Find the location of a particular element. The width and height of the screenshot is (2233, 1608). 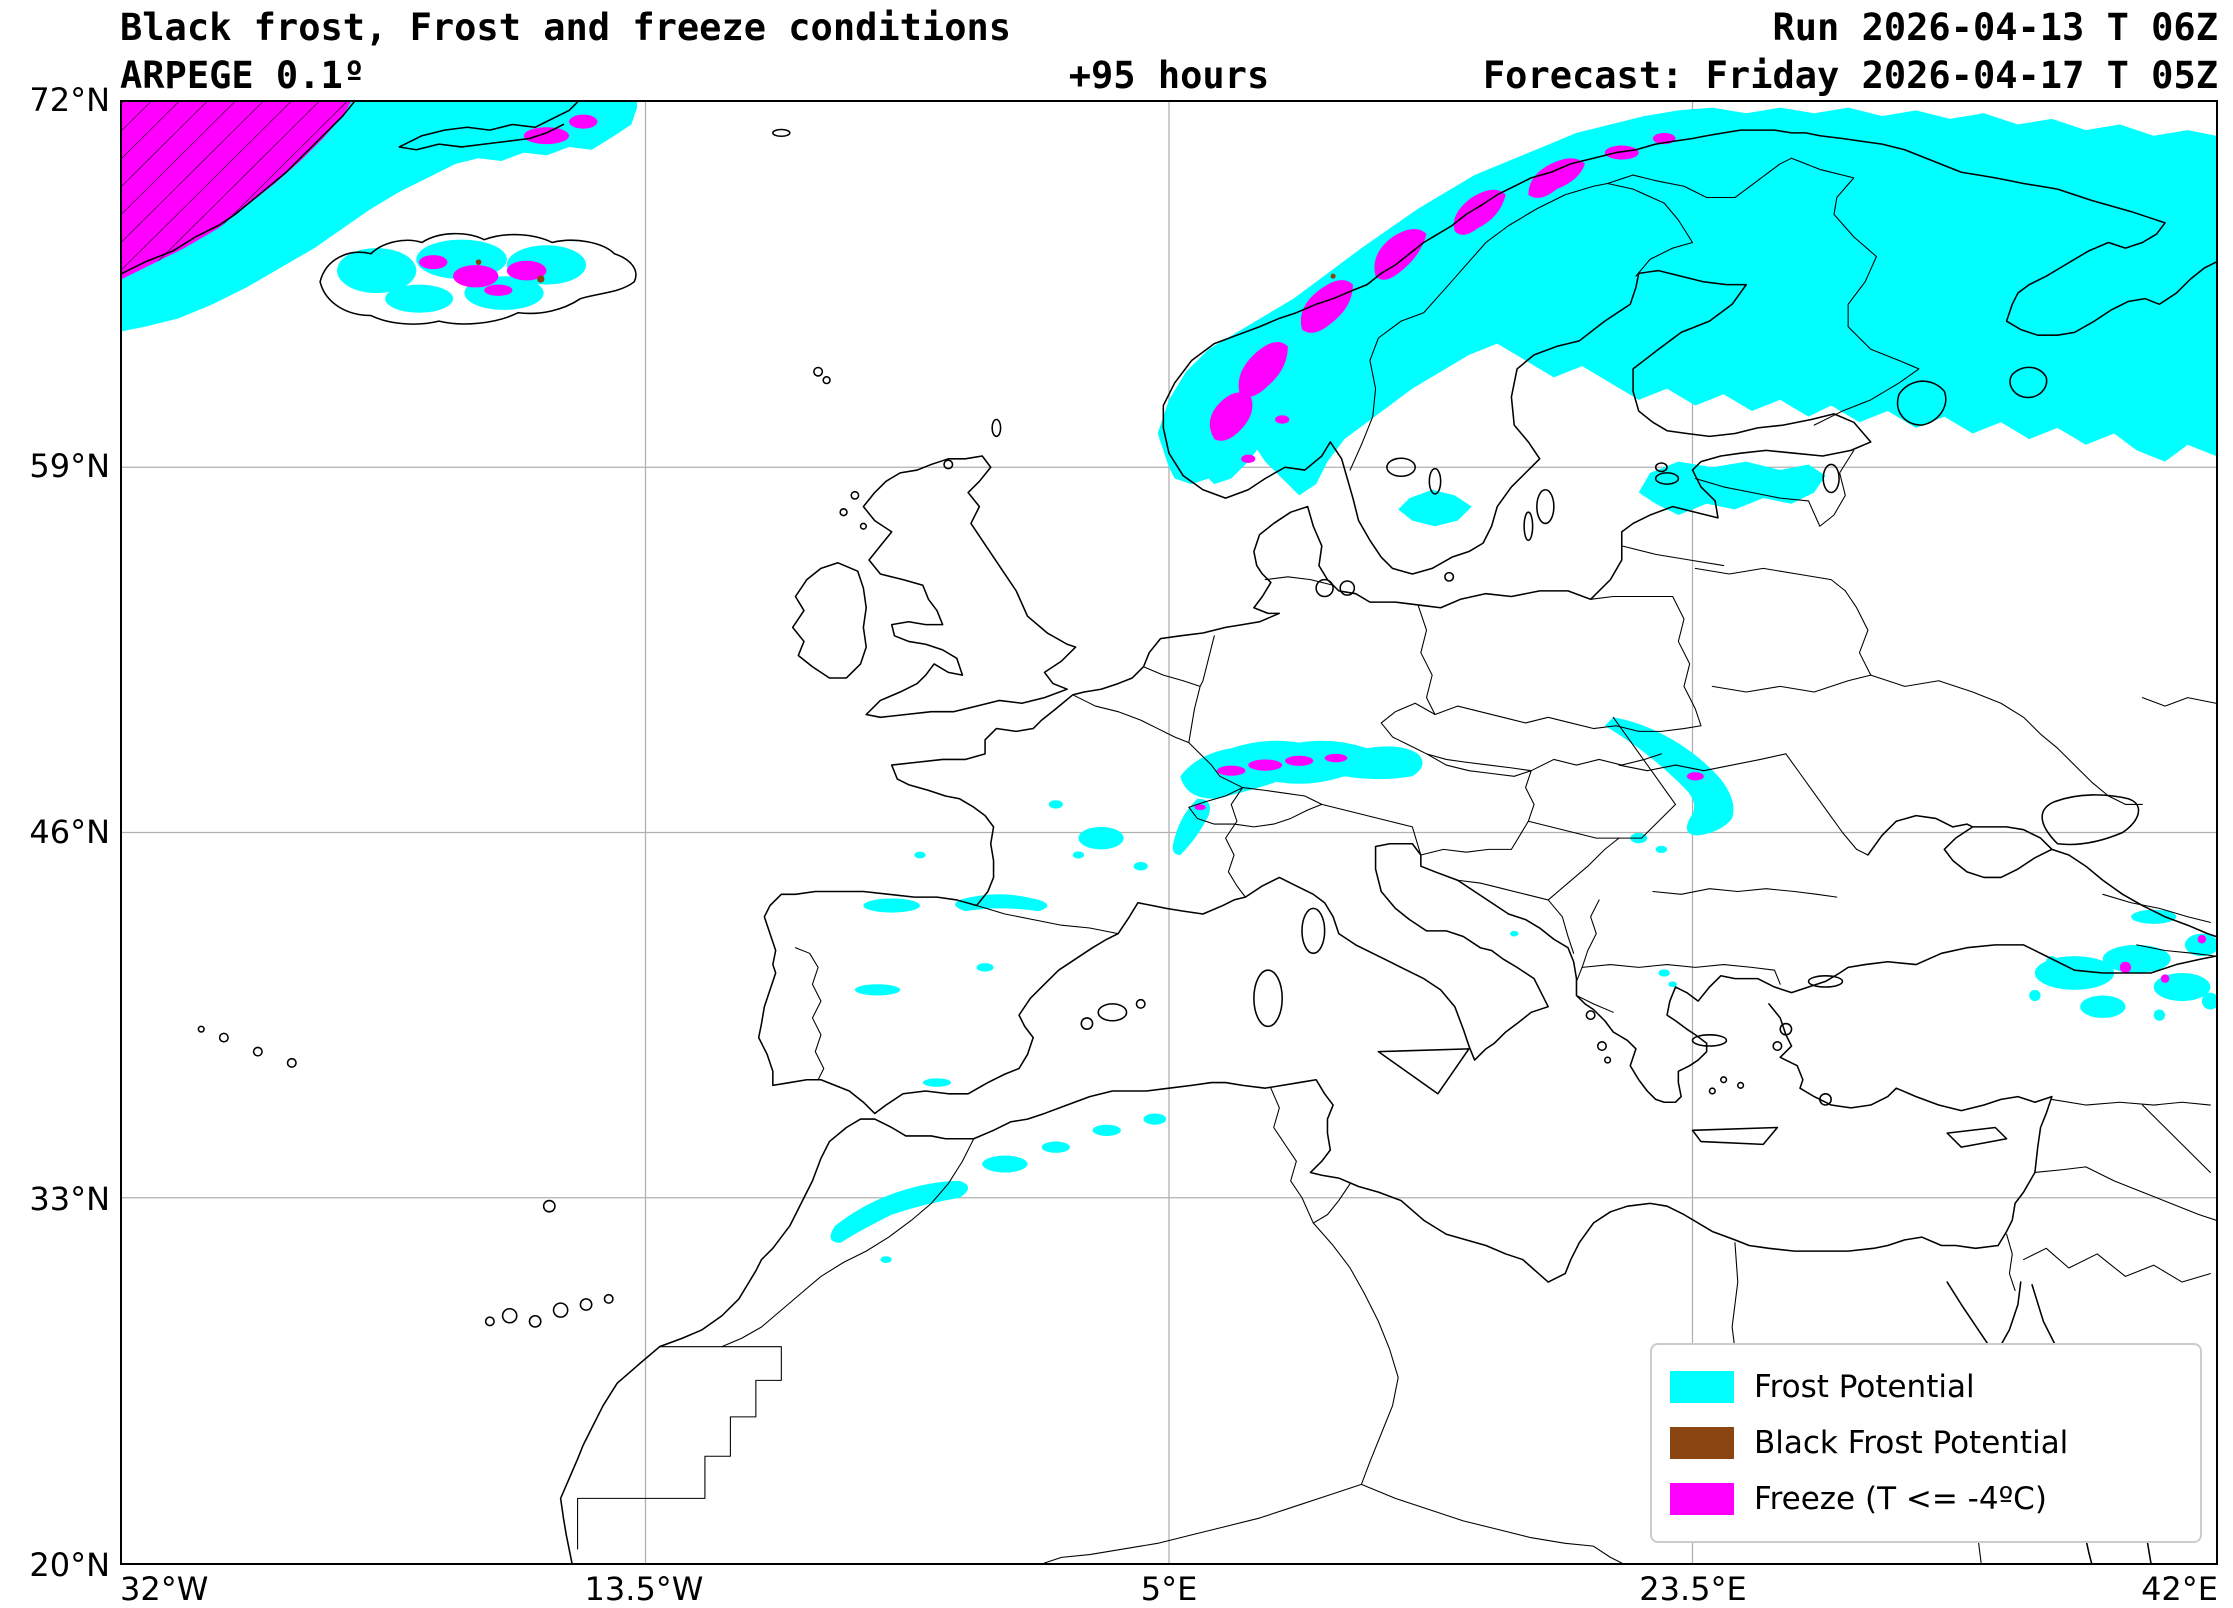

lon-tick-label: 32°W is located at coordinates (164, 1589).